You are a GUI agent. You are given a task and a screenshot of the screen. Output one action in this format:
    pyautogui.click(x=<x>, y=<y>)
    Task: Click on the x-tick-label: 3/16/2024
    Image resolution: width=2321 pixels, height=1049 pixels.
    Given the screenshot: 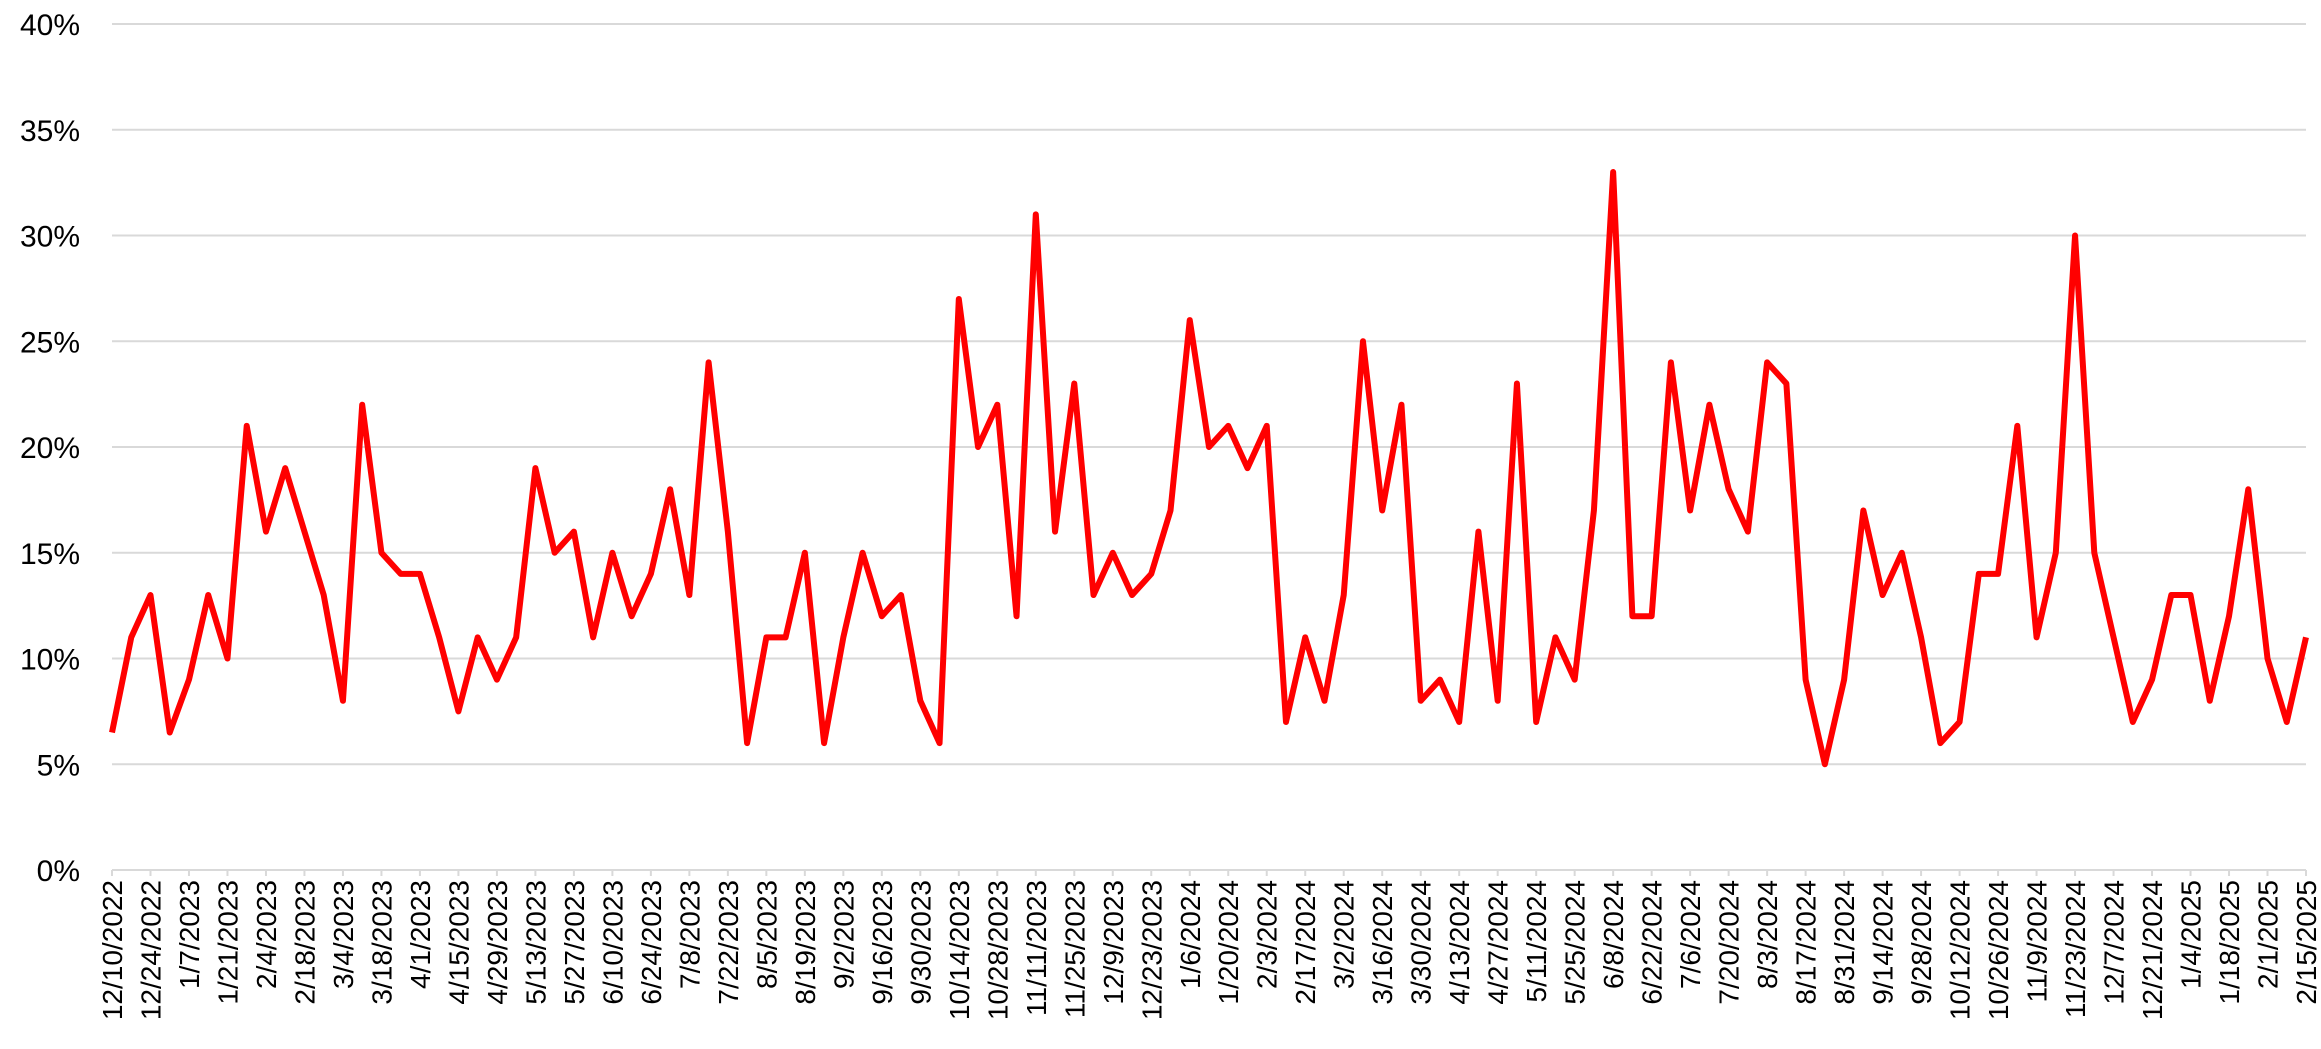 What is the action you would take?
    pyautogui.click(x=1382, y=942)
    